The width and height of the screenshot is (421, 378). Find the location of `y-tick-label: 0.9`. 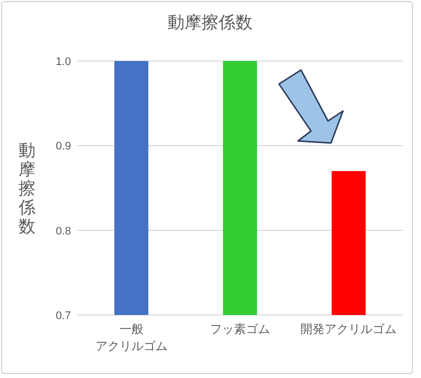

y-tick-label: 0.9 is located at coordinates (63, 146).